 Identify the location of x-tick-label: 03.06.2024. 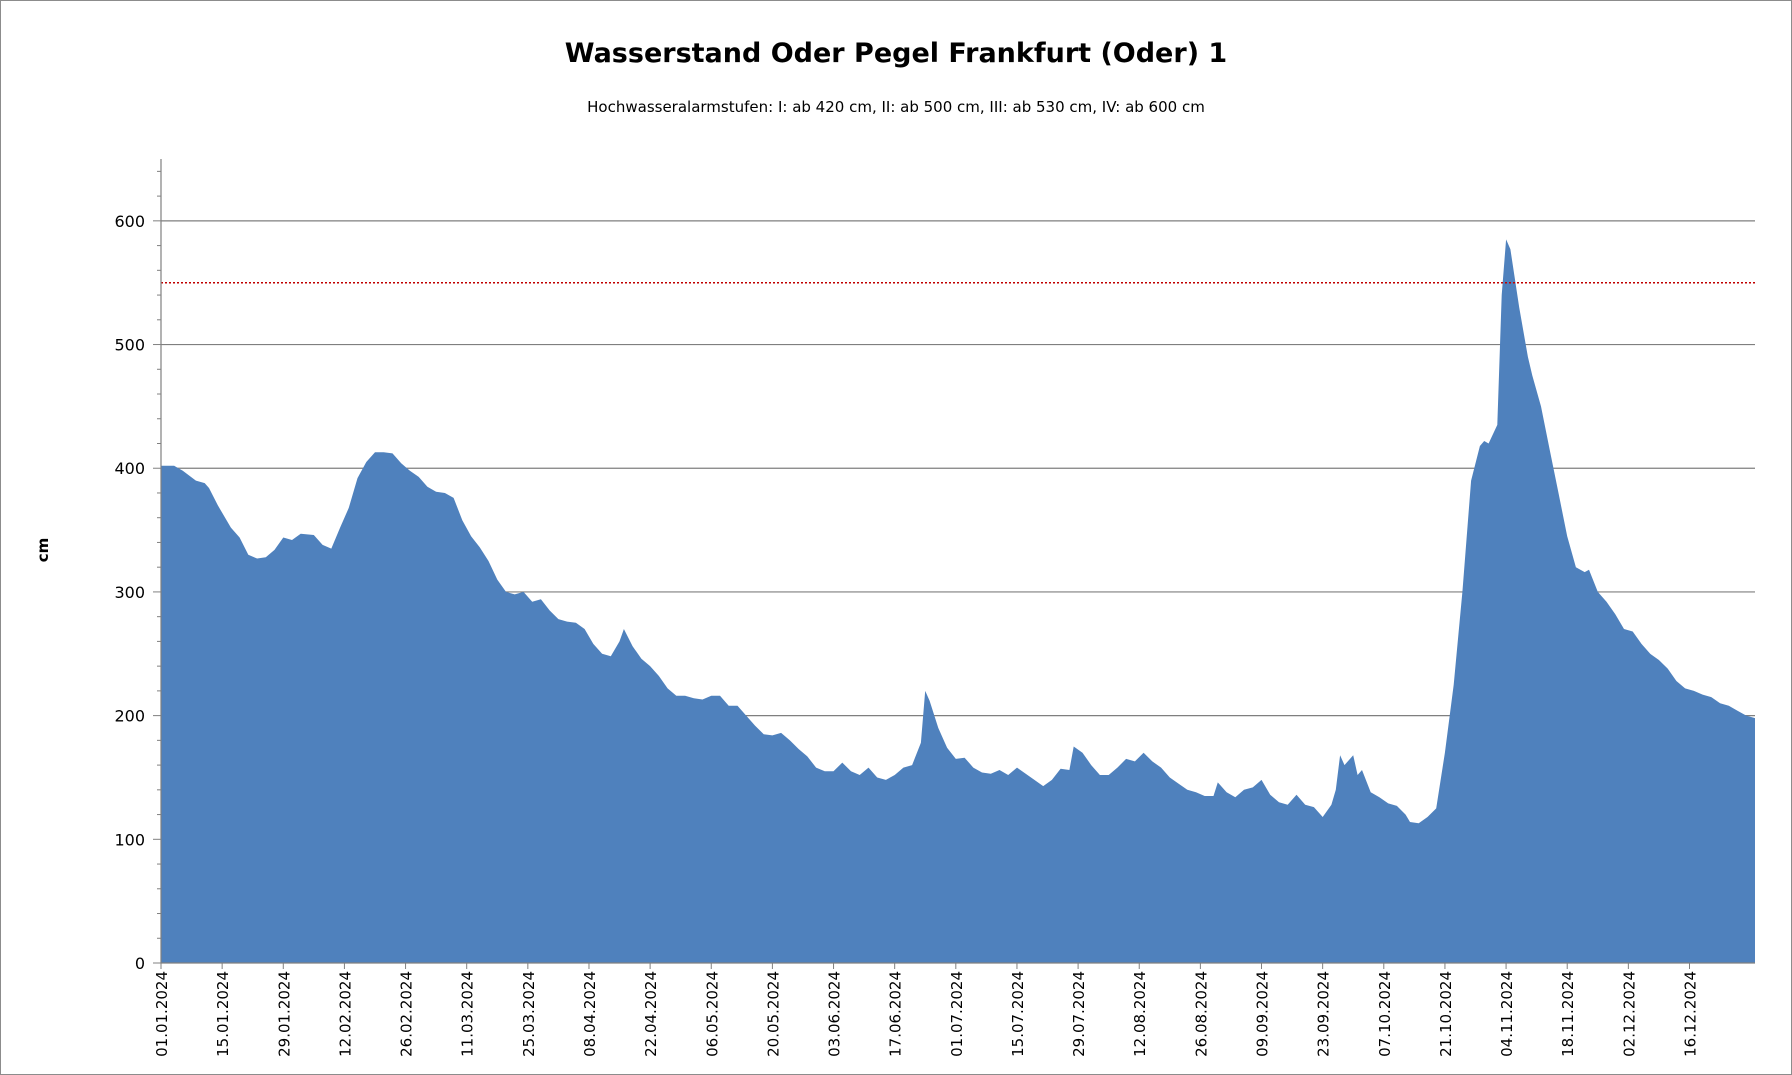
(835, 1014).